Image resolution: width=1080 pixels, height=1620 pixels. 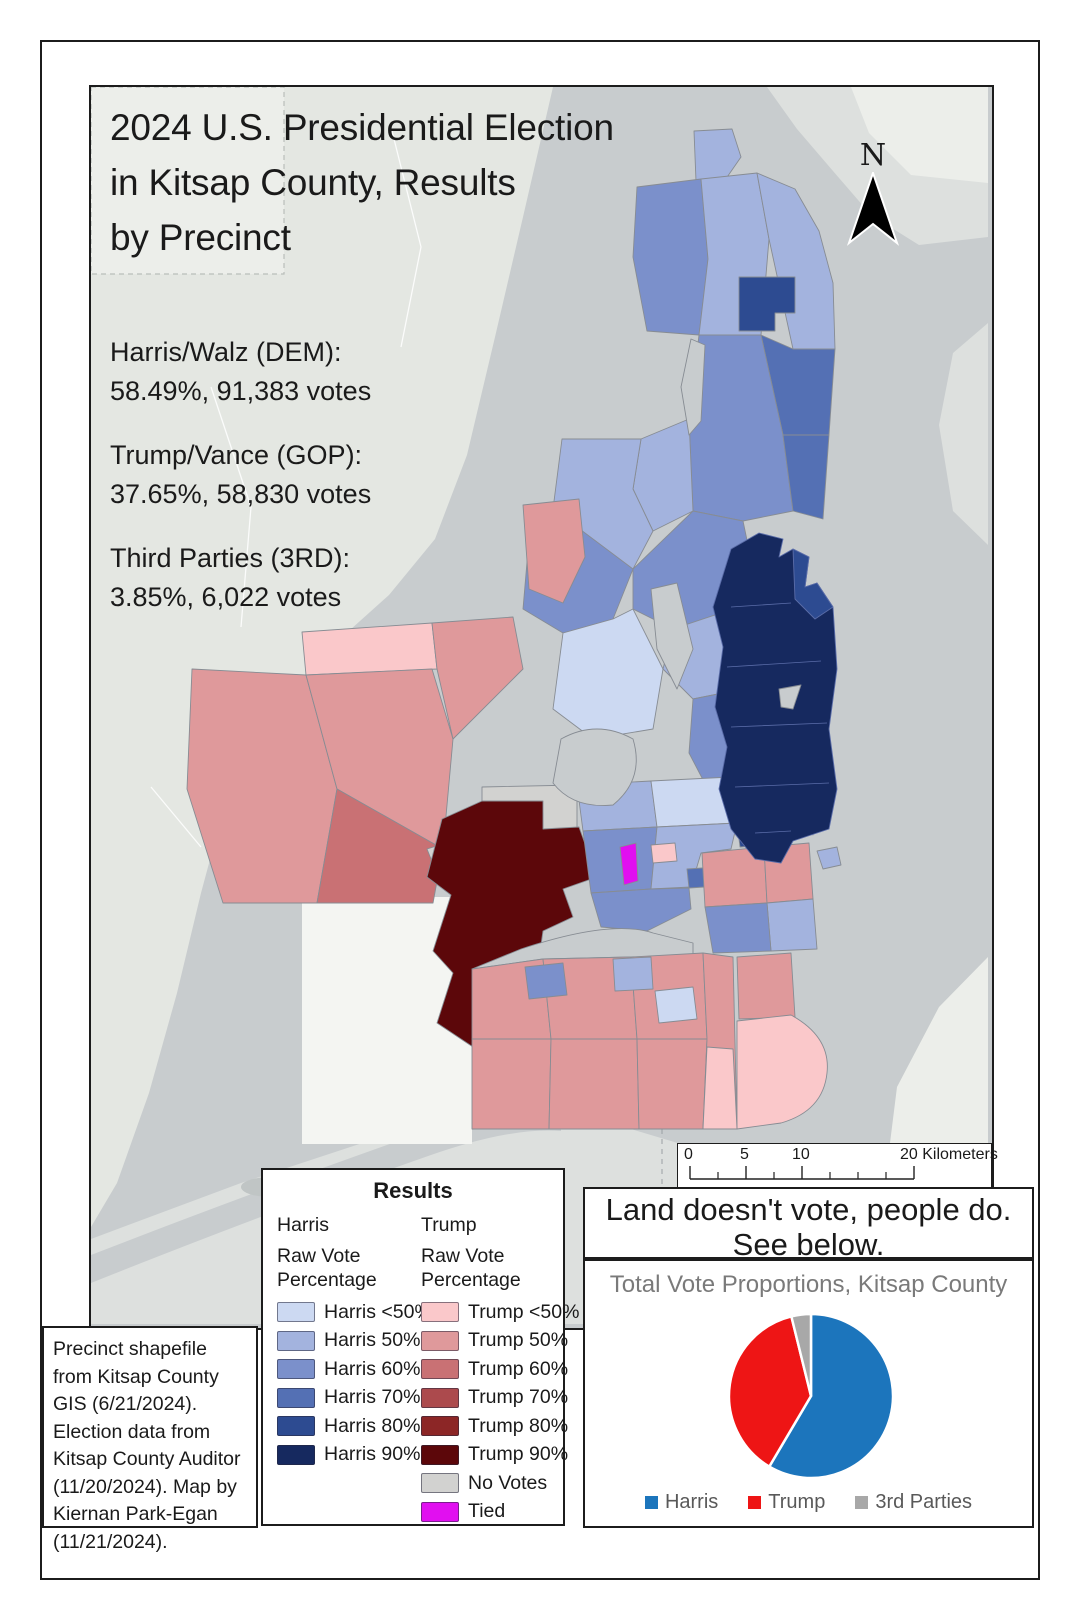 What do you see at coordinates (629, 864) in the screenshot?
I see `tied-precinct` at bounding box center [629, 864].